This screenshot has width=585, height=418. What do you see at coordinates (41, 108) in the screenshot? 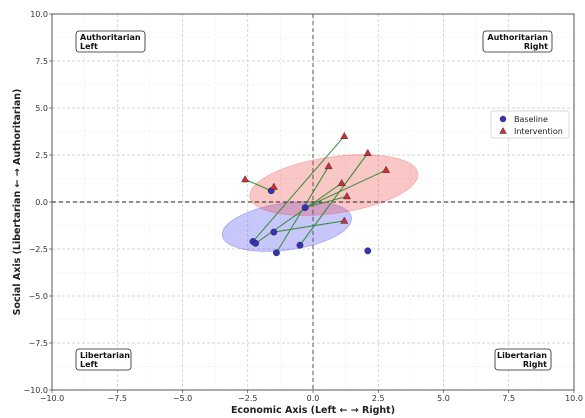
I see `y-tick-label: 5.0` at bounding box center [41, 108].